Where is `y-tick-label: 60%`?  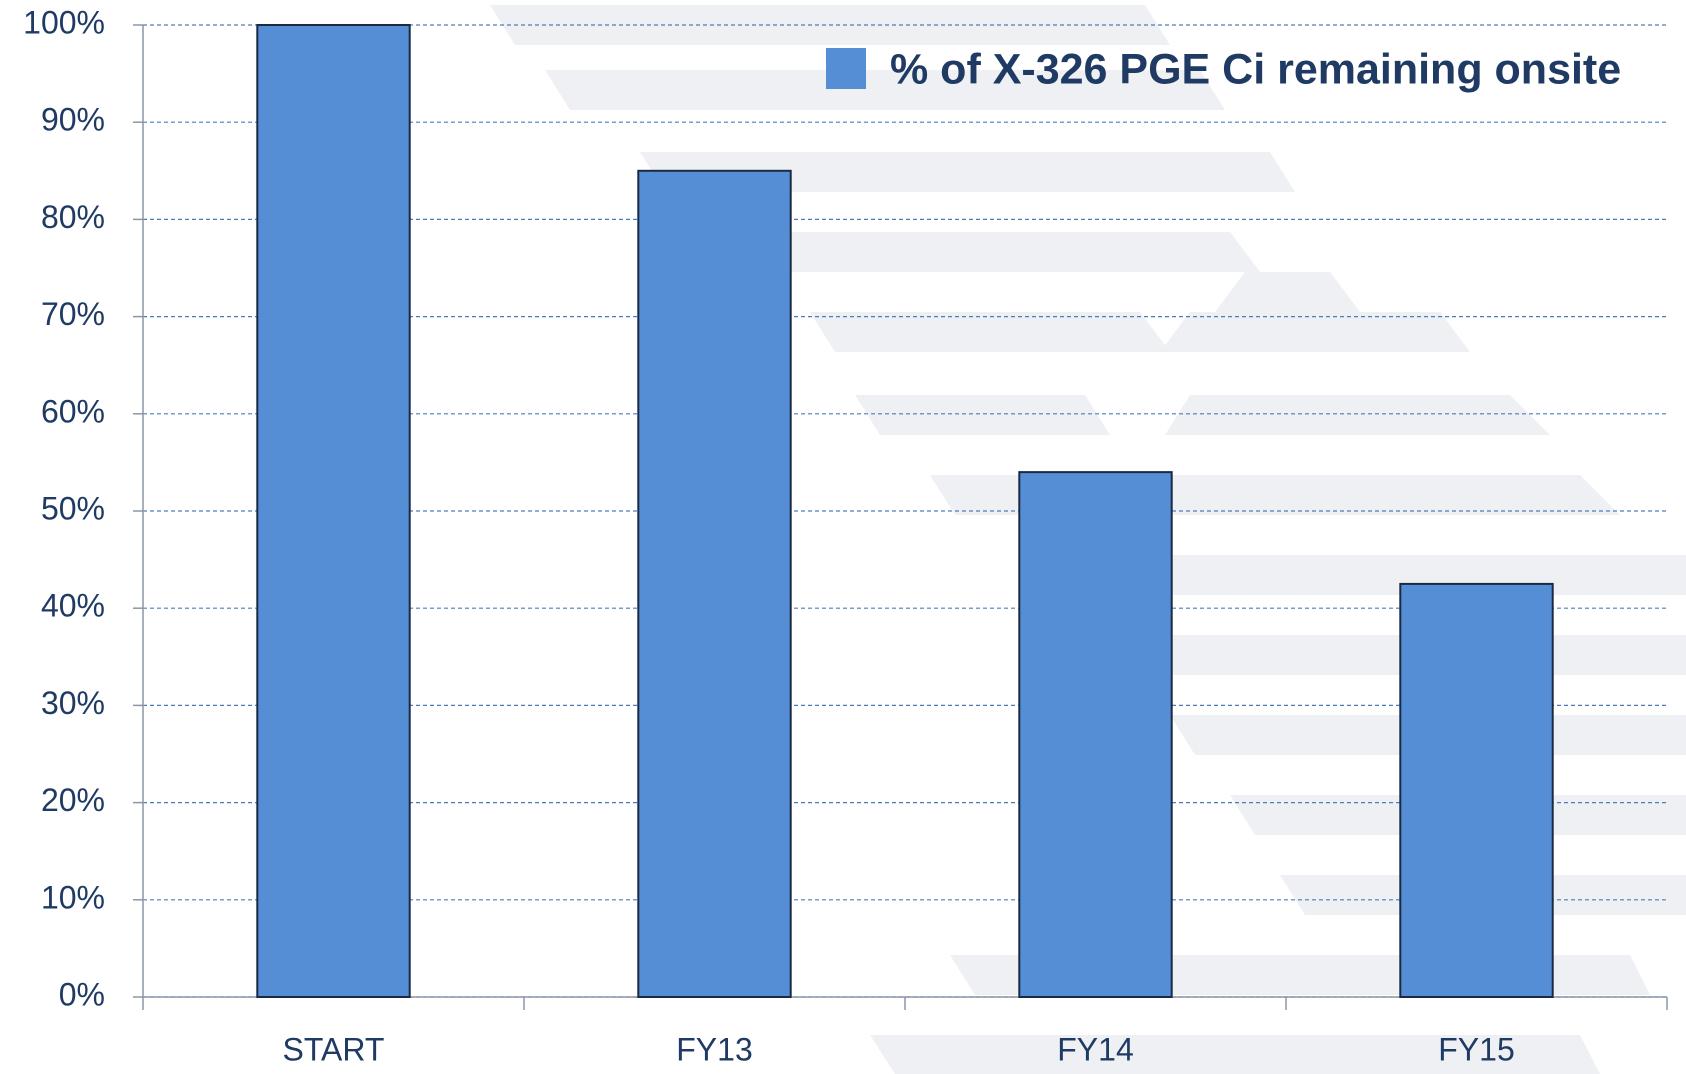 y-tick-label: 60% is located at coordinates (73, 411).